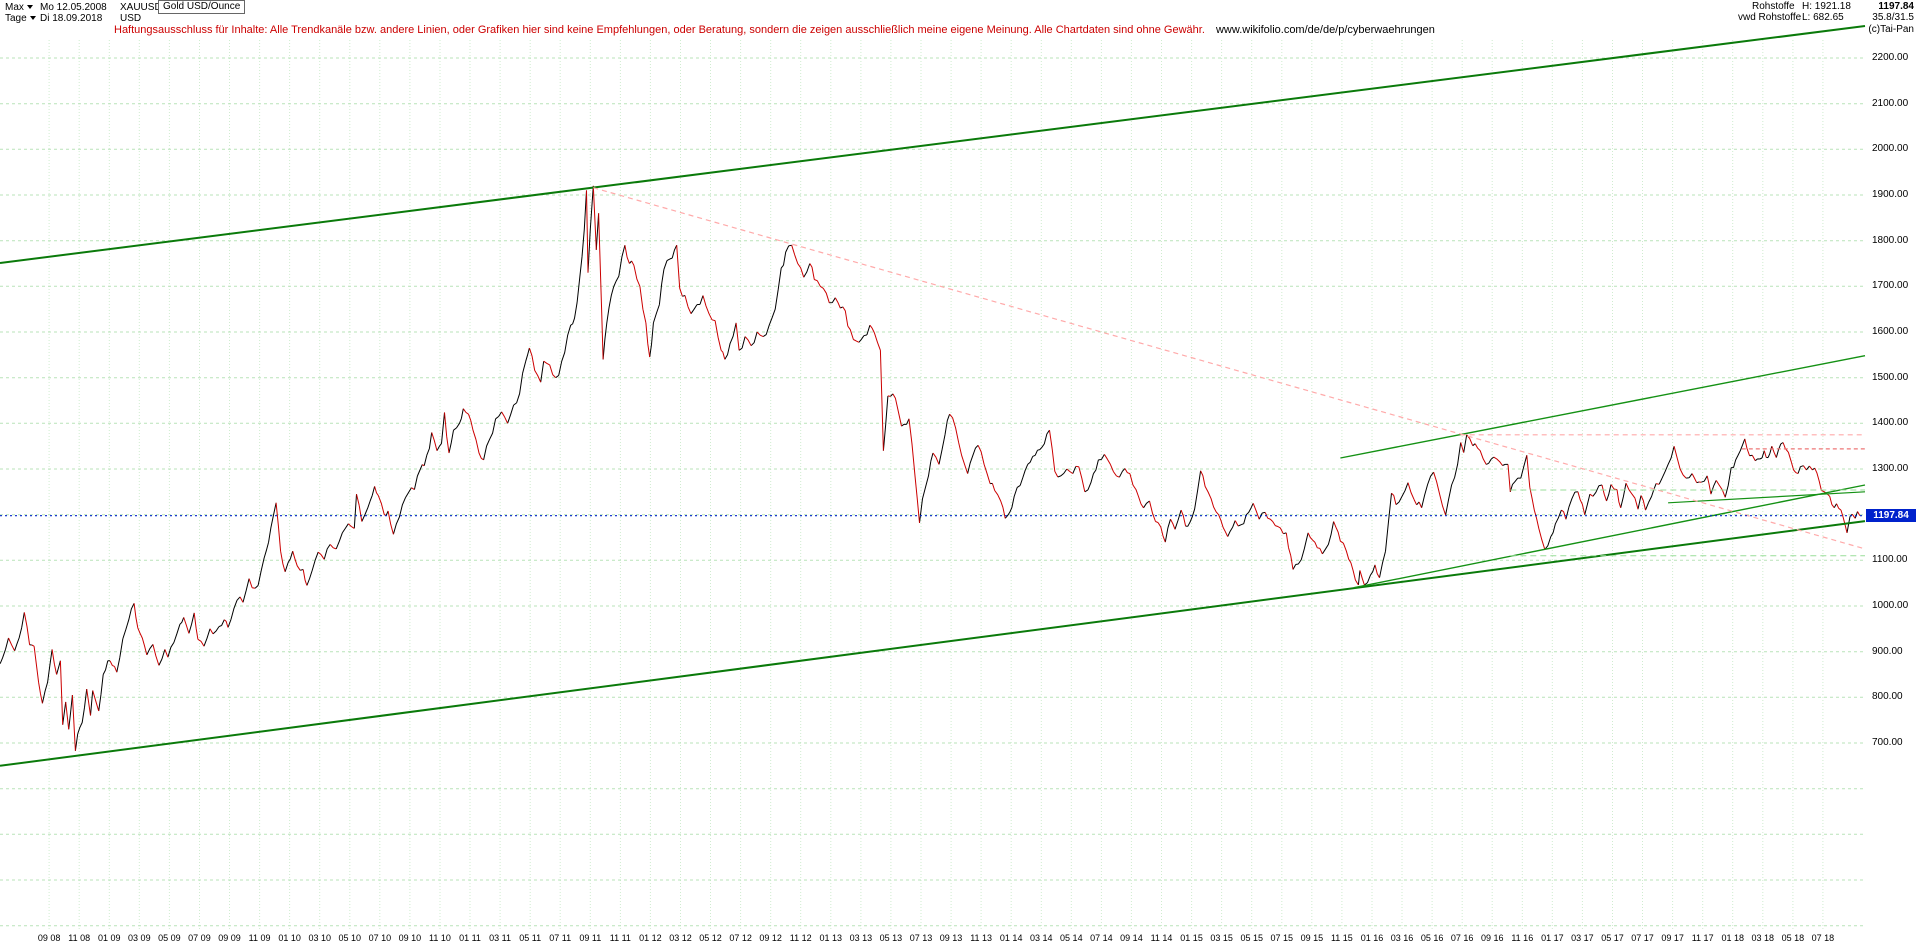  What do you see at coordinates (1767, 497) in the screenshot?
I see `trendline-minor-support` at bounding box center [1767, 497].